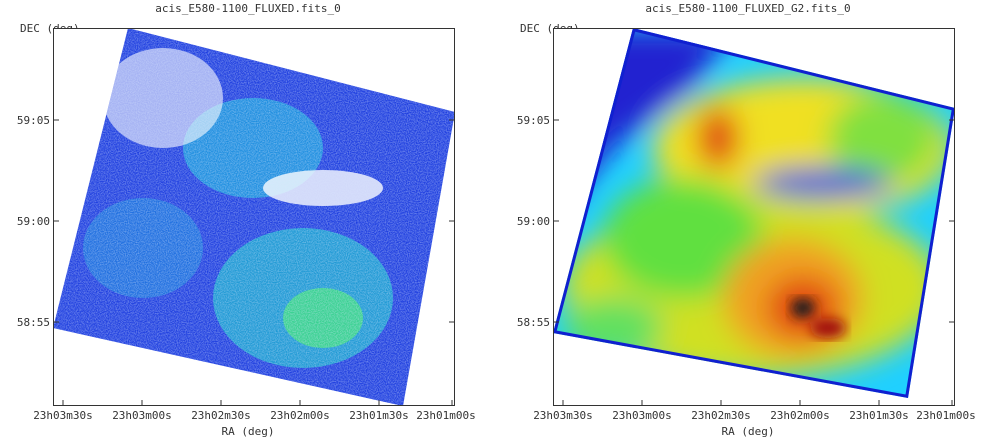 The width and height of the screenshot is (1000, 443). Describe the element at coordinates (748, 8) in the screenshot. I see `panel-title: acis_E580-1100_FLUXED_G2.fits_0` at that location.